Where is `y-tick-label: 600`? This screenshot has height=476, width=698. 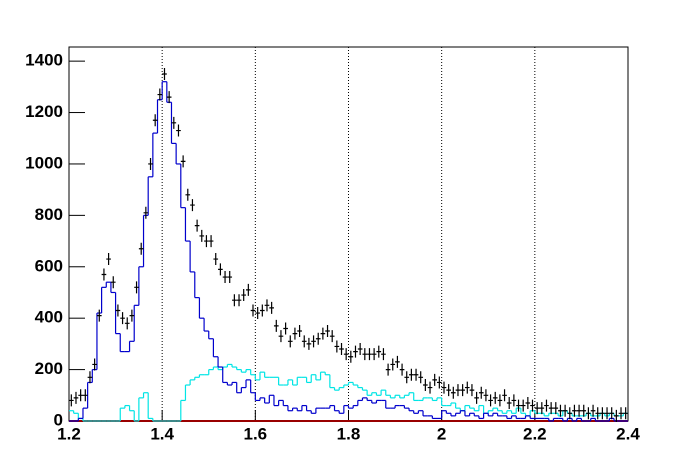 y-tick-label: 600 is located at coordinates (49, 265).